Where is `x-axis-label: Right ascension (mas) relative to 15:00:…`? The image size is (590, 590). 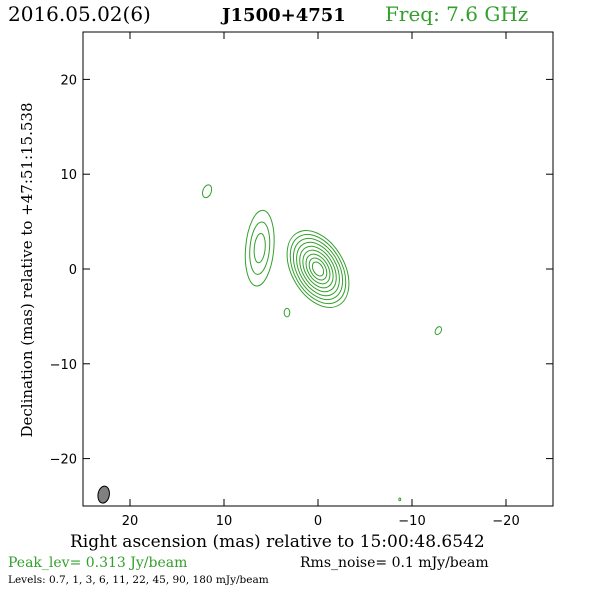 x-axis-label: Right ascension (mas) relative to 15:00:… is located at coordinates (277, 542).